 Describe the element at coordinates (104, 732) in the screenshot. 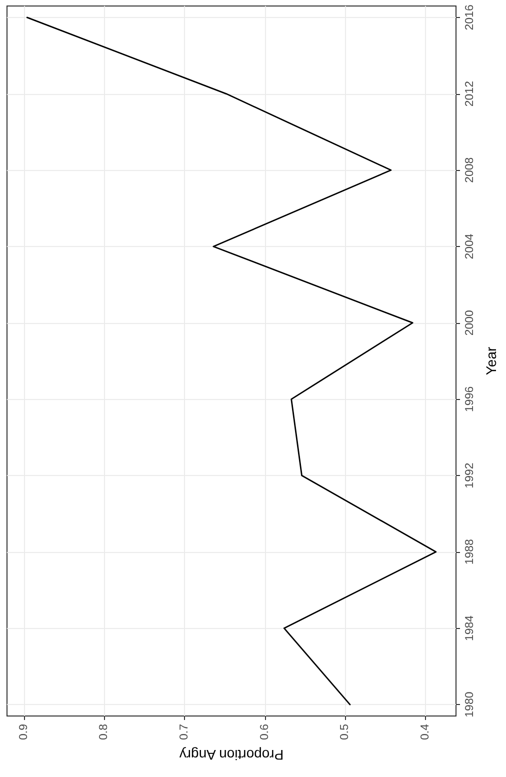

I see `x-tick-label: 0.8` at that location.